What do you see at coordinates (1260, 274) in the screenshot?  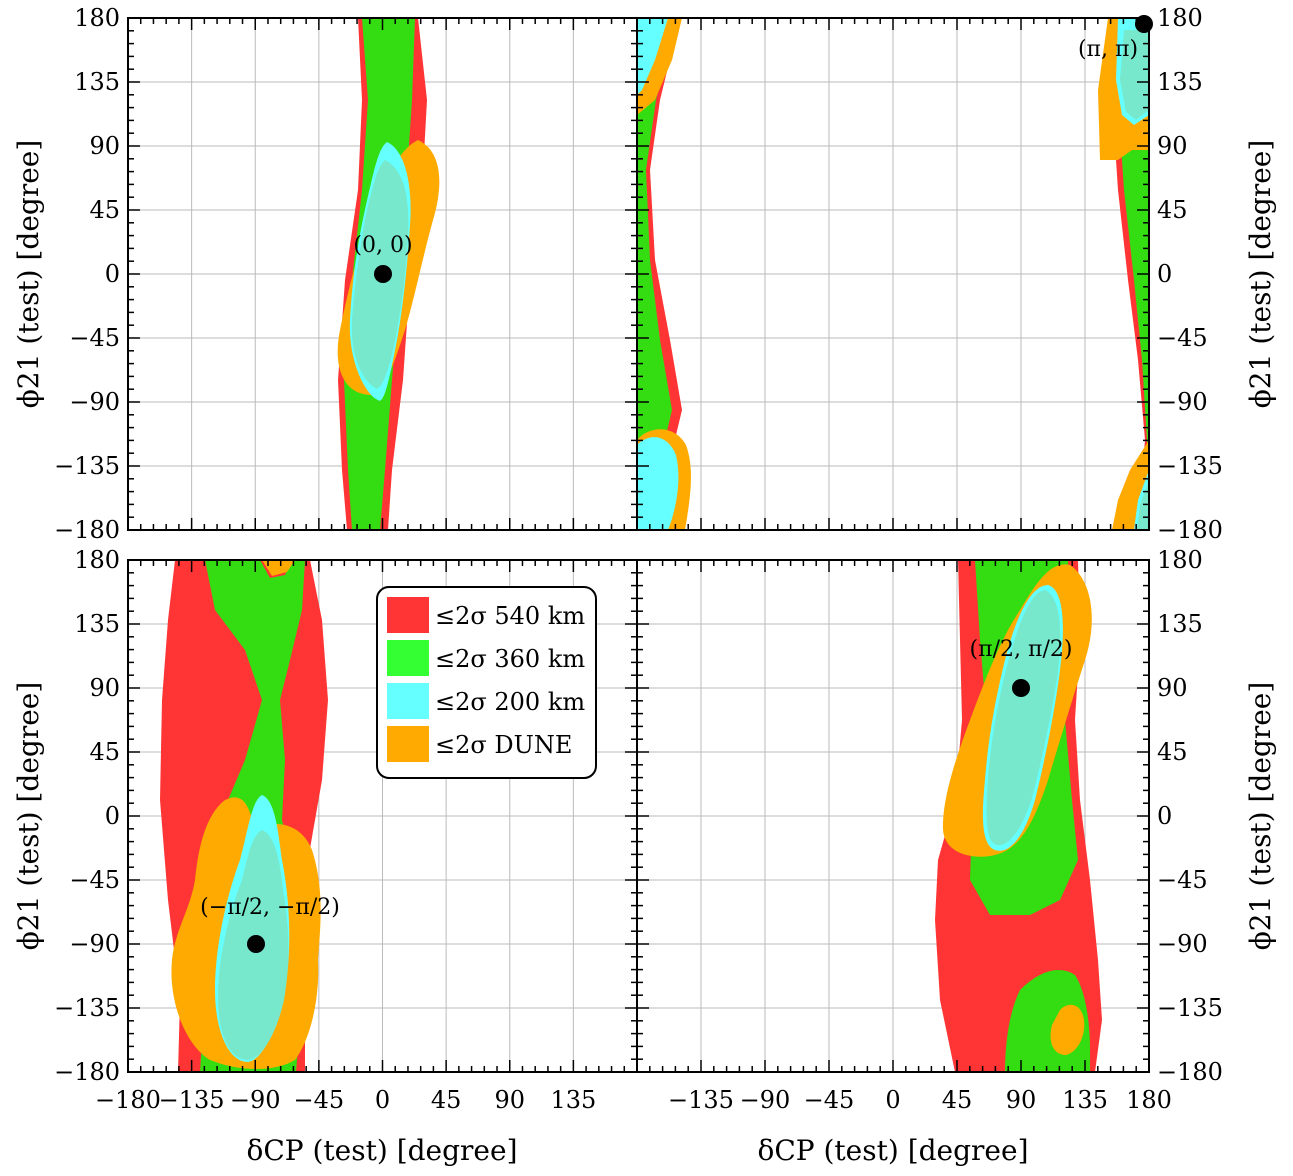 I see `y-axis-label-top-right: ϕ21 (test) [degree]` at bounding box center [1260, 274].